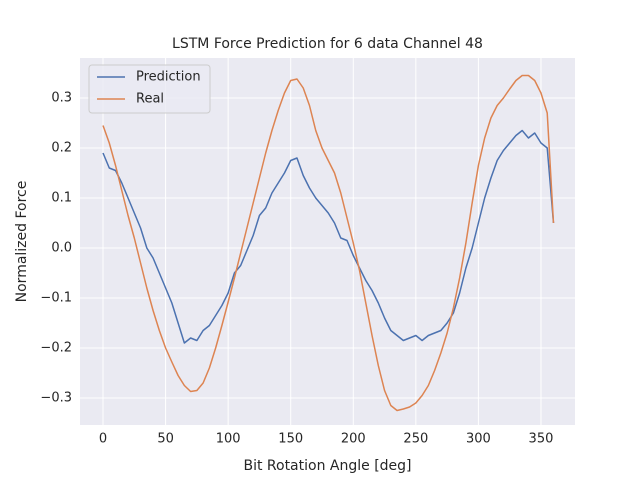 This screenshot has width=640, height=480. What do you see at coordinates (61, 248) in the screenshot?
I see `y-tick-label: 0.0` at bounding box center [61, 248].